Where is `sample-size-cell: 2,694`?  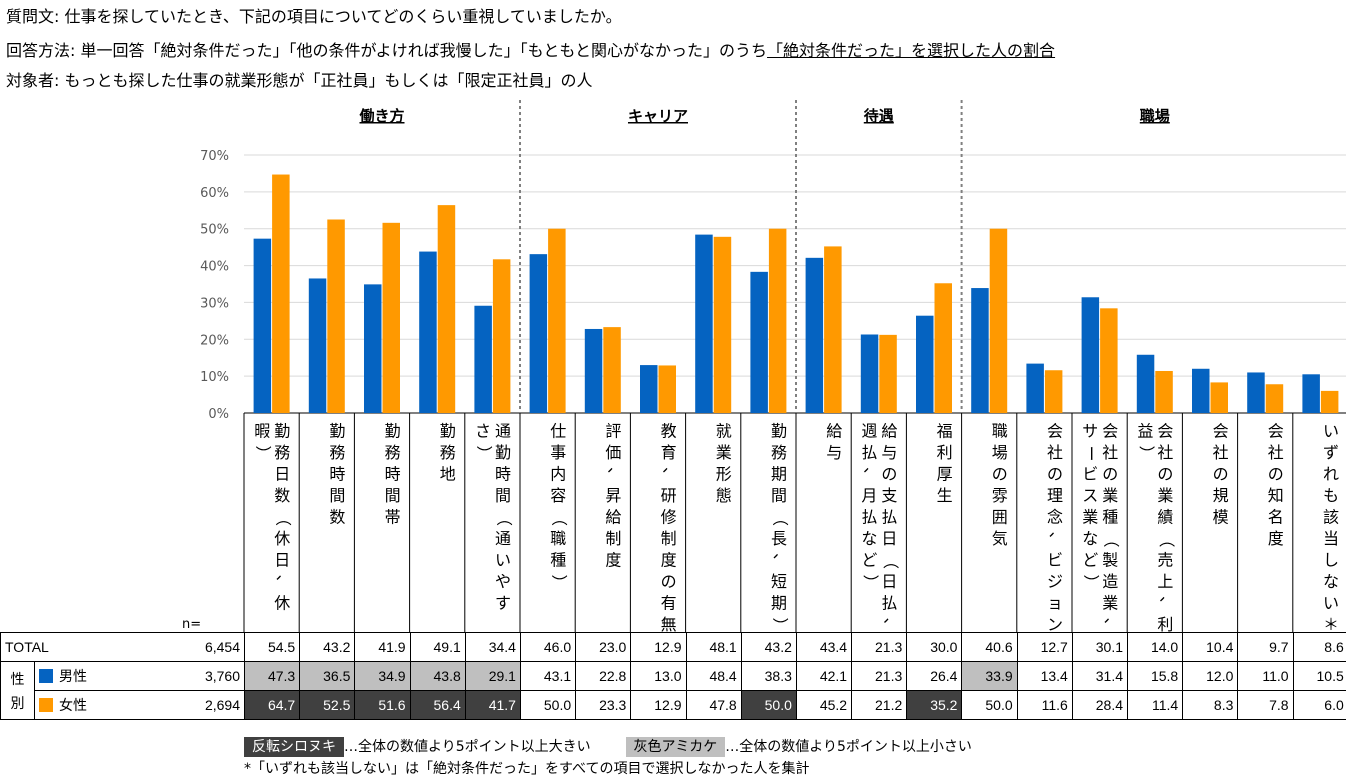 sample-size-cell: 2,694 is located at coordinates (213, 705).